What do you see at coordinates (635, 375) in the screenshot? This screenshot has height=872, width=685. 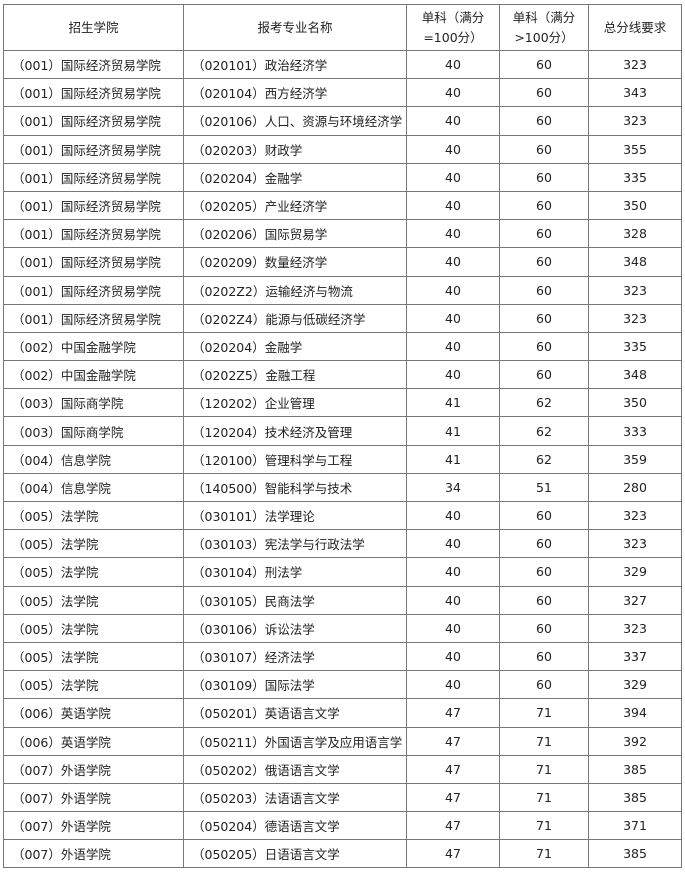 I see `cell-total: 348` at bounding box center [635, 375].